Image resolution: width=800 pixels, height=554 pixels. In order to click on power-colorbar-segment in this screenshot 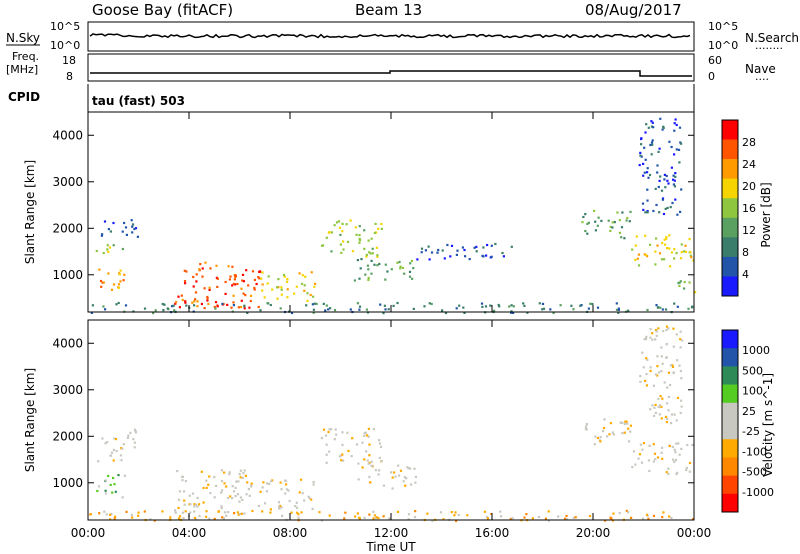, I will do `click(730, 247)`.